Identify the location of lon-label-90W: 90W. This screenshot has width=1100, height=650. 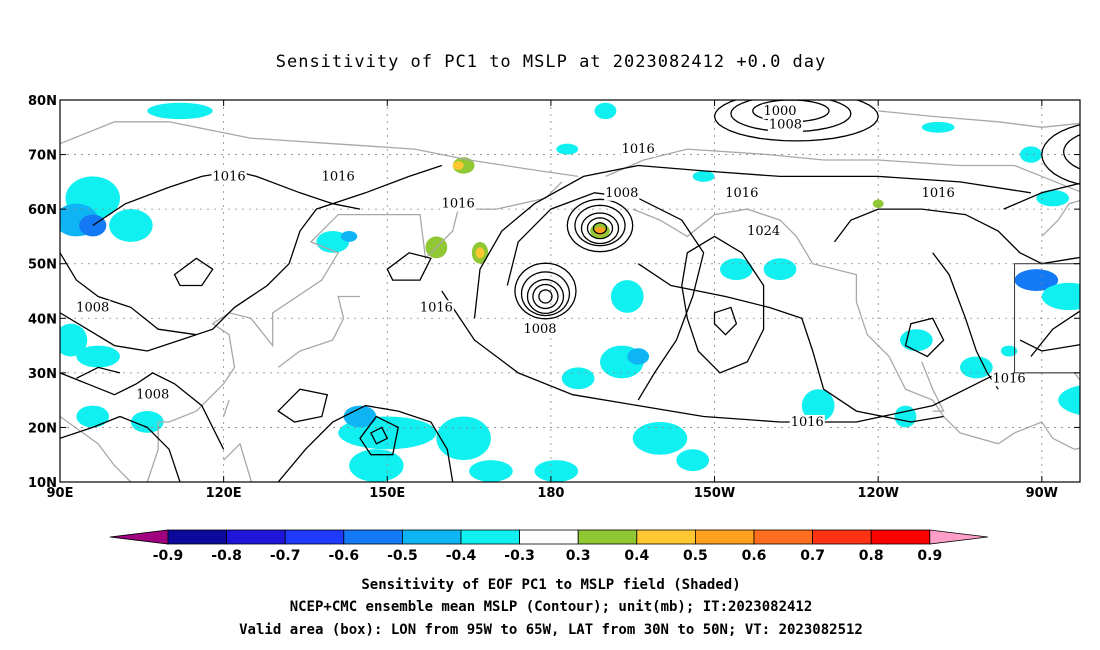
(1042, 493).